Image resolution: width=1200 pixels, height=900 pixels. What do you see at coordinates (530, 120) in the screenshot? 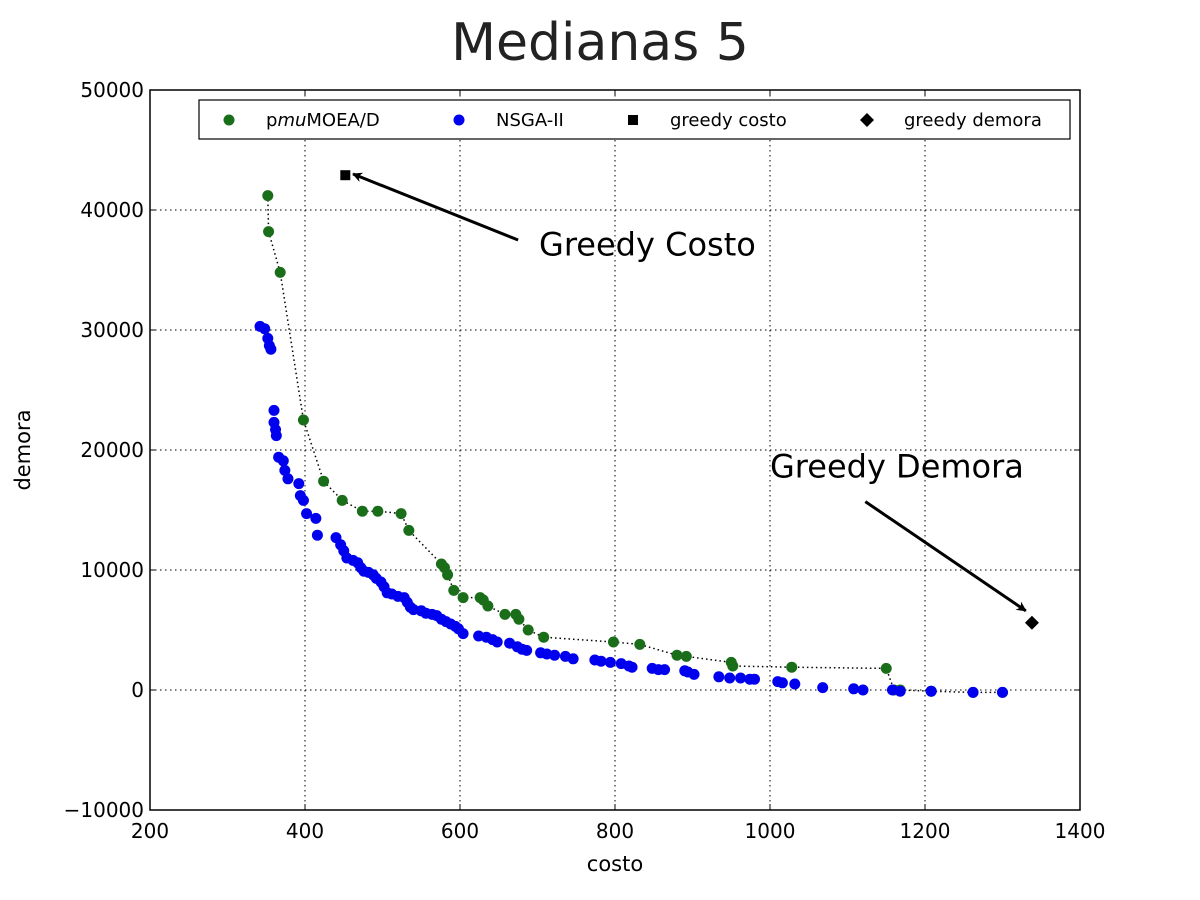
I see `nsga-ii-legend-label: NSGA-II` at bounding box center [530, 120].